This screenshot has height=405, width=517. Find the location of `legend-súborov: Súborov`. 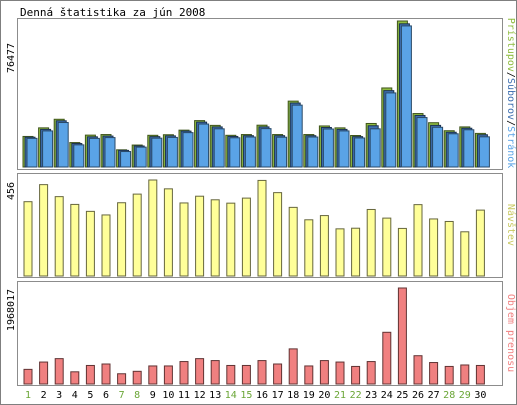

legend-súborov: Súborov is located at coordinates (511, 99).